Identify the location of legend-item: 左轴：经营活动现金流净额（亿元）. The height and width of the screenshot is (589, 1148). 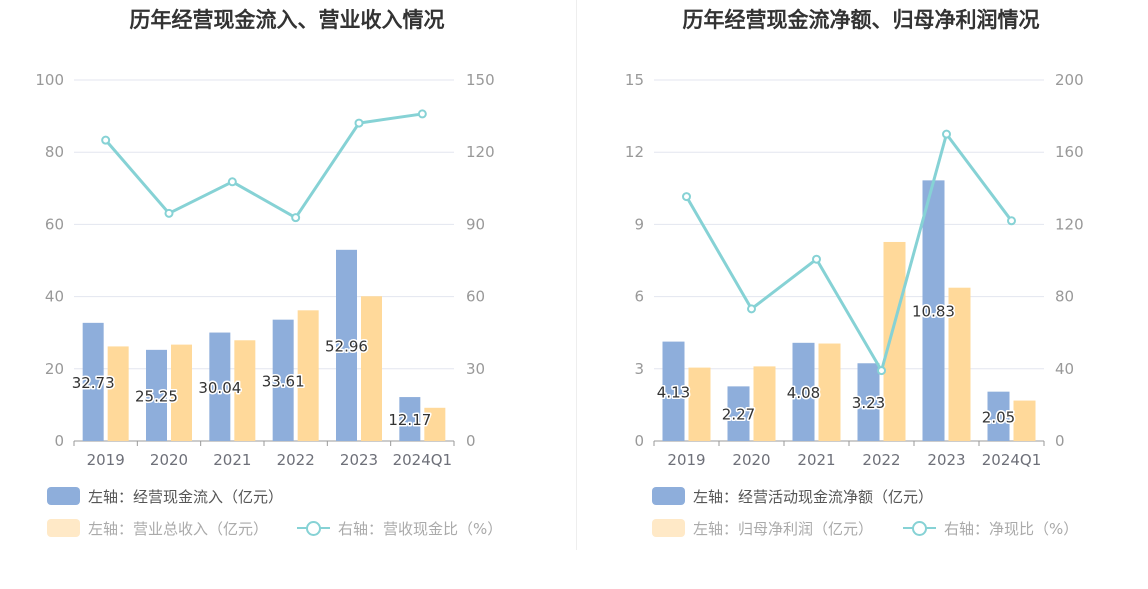
(792, 496).